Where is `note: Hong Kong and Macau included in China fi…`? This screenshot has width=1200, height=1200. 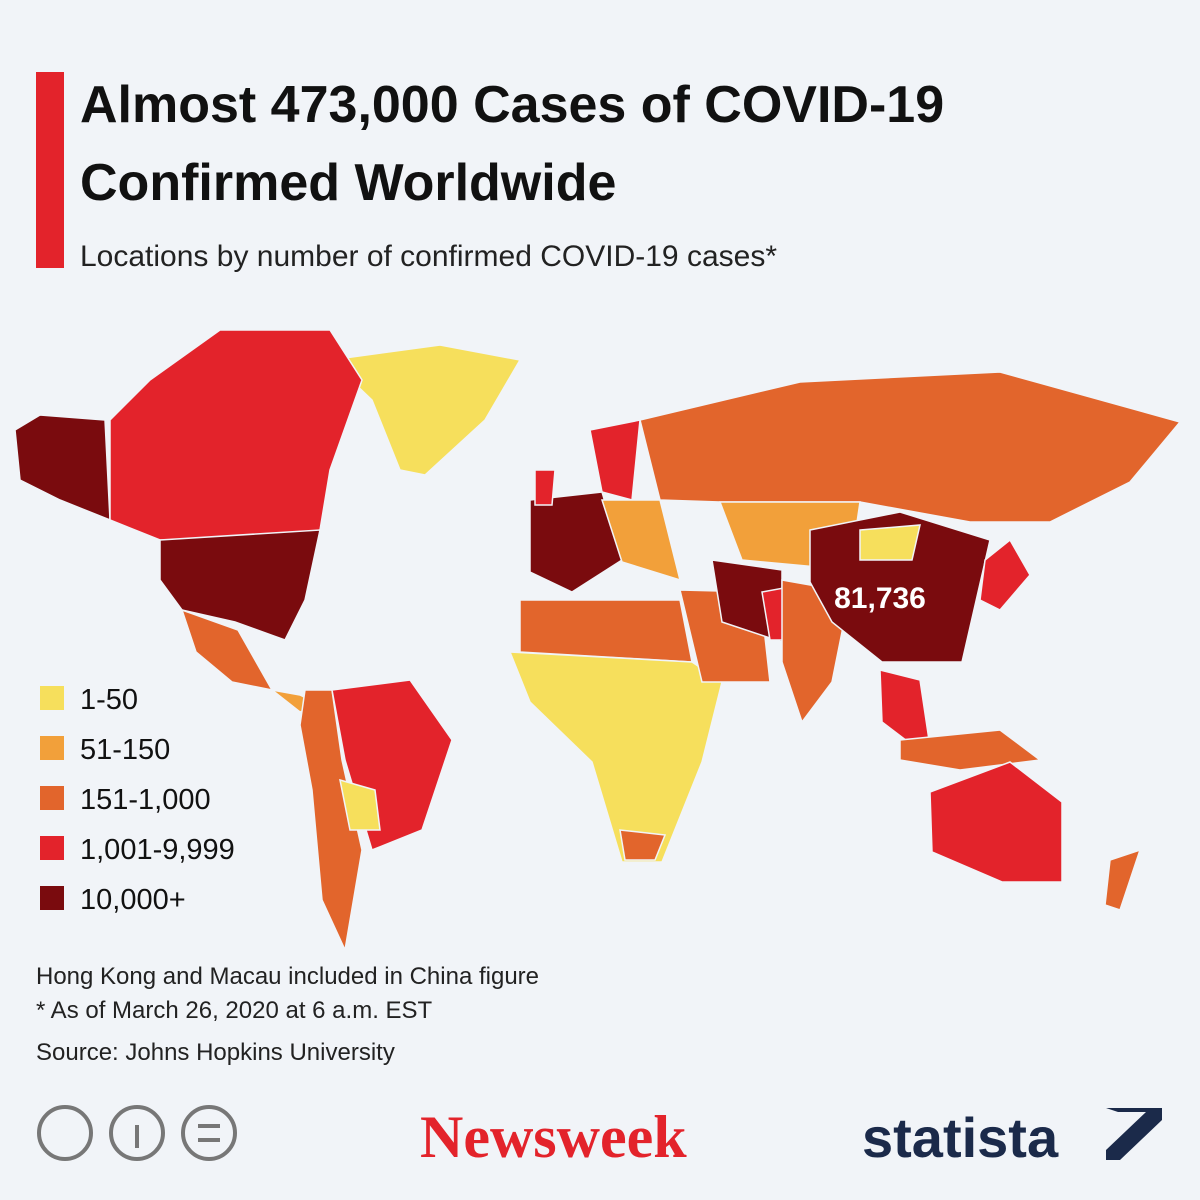 note: Hong Kong and Macau included in China fi… is located at coordinates (287, 976).